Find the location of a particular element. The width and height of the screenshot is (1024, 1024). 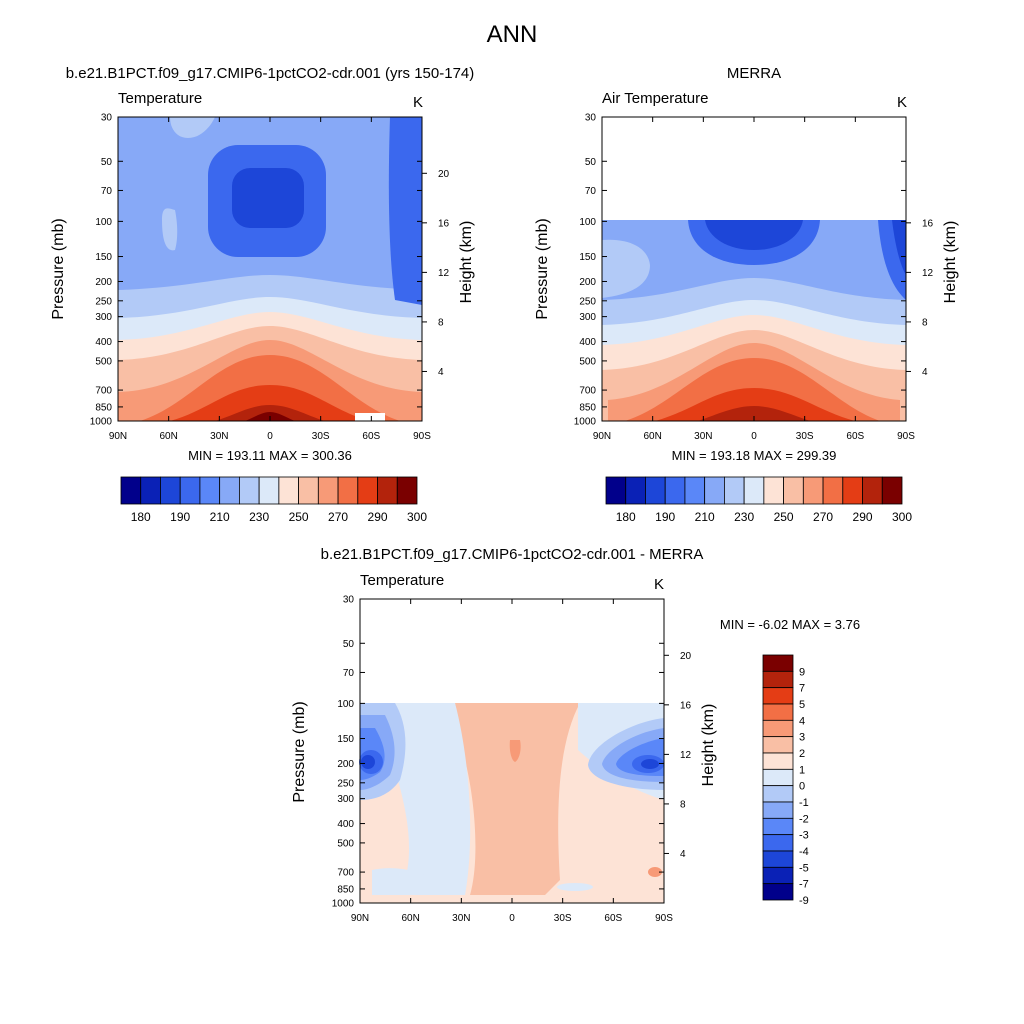

obs-stats: MIN = 193.18 MAX = 299.39 is located at coordinates (754, 455).